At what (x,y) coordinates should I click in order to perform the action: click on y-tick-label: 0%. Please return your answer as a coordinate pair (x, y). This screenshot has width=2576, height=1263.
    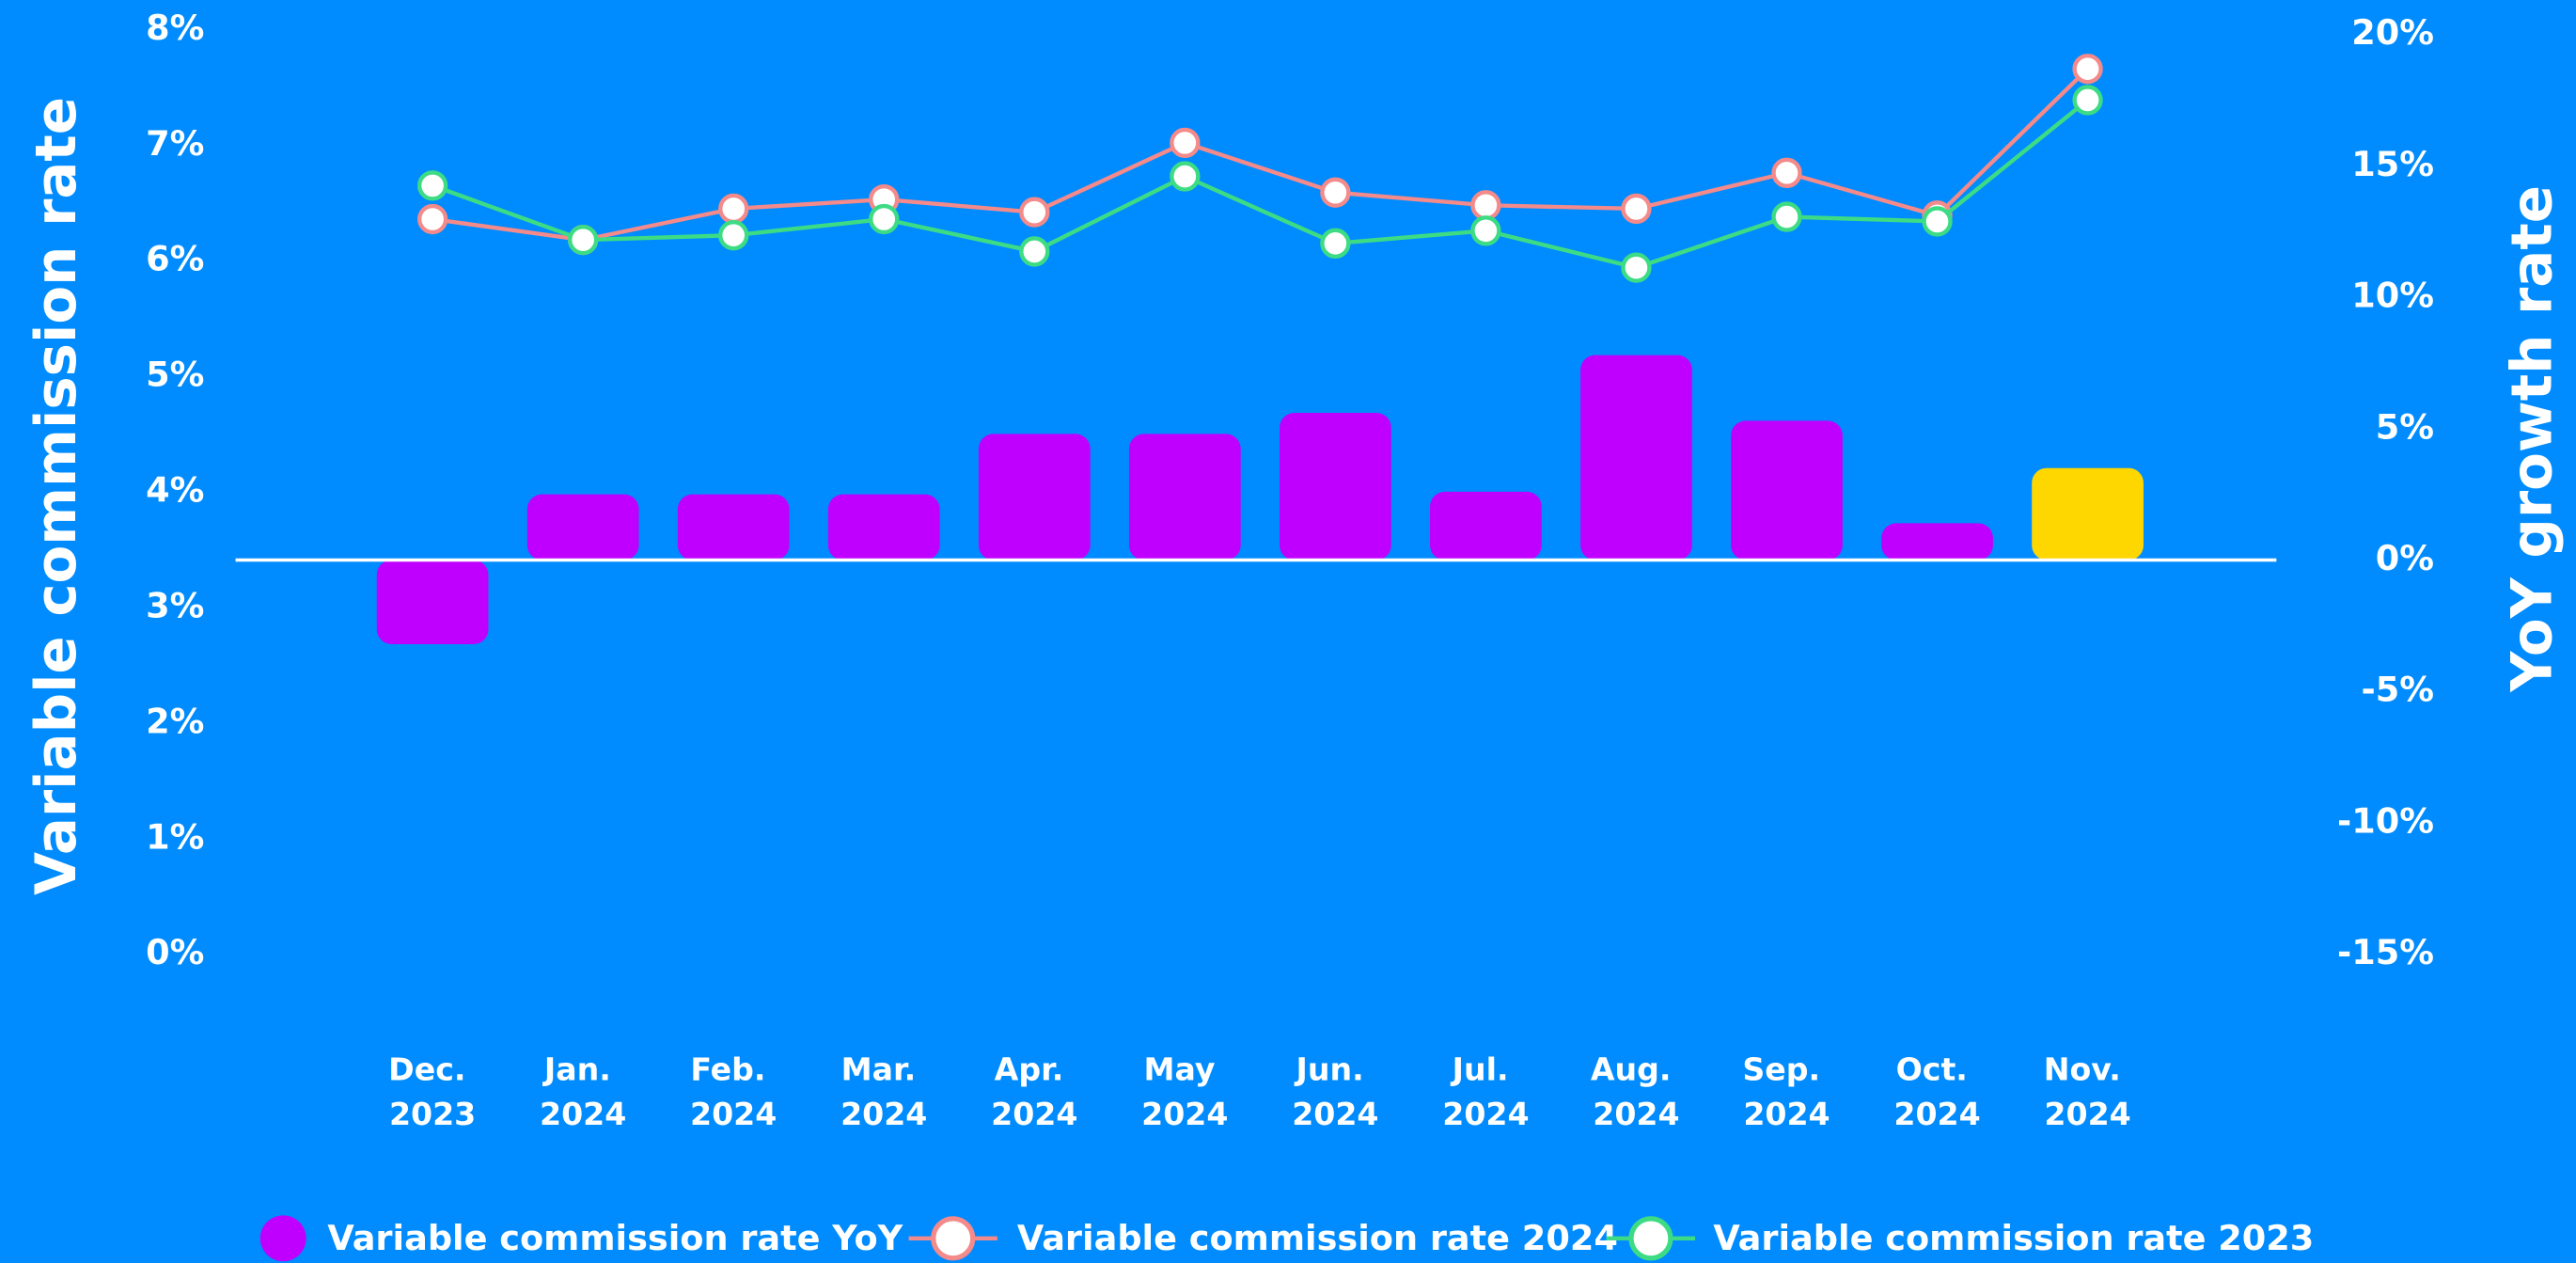
    Looking at the image, I should click on (175, 952).